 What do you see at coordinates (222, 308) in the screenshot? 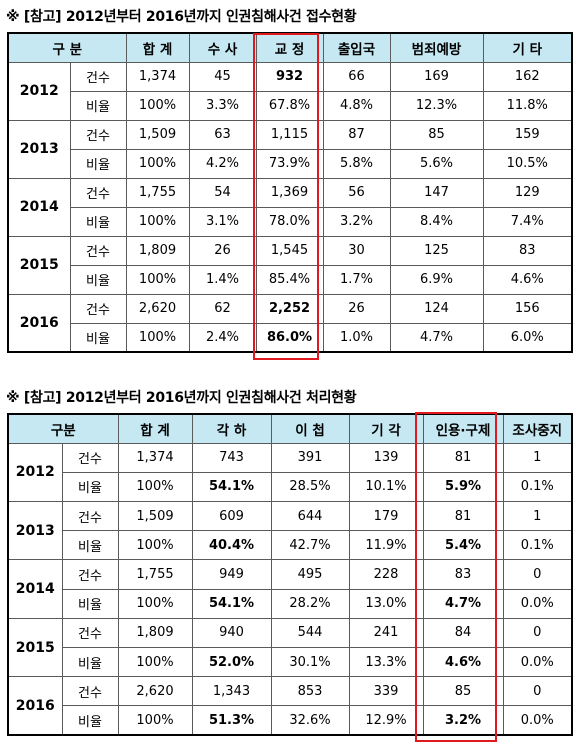
I see `value-cell: 62` at bounding box center [222, 308].